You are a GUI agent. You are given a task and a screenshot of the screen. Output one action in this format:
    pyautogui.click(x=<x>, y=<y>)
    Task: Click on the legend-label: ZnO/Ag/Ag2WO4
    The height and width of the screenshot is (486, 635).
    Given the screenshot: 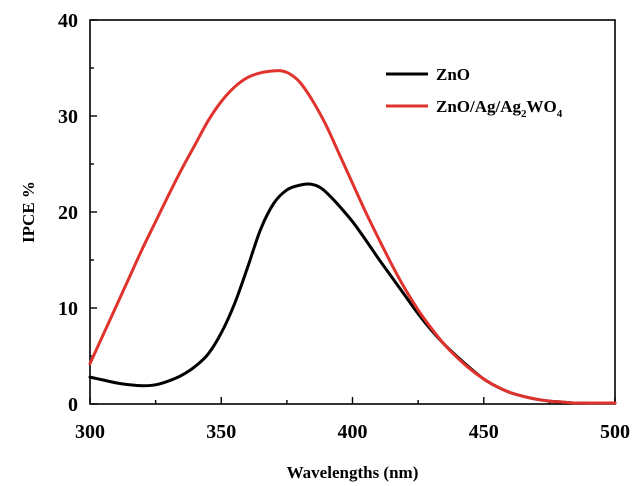 What is the action you would take?
    pyautogui.click(x=499, y=108)
    